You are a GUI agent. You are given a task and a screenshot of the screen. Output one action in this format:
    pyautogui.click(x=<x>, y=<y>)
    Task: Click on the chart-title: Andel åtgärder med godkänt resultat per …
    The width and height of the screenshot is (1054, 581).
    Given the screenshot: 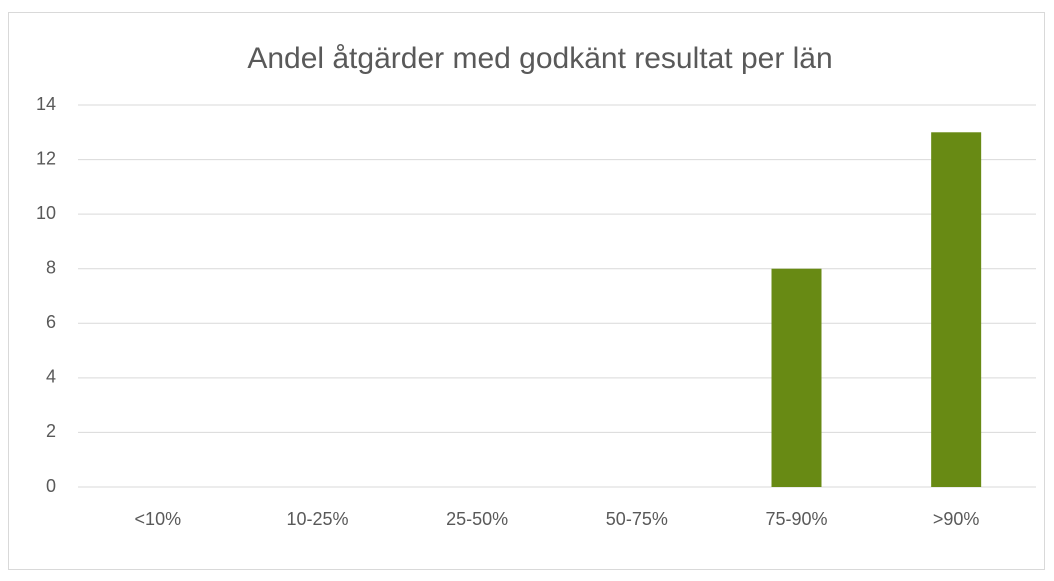 What is the action you would take?
    pyautogui.click(x=539, y=58)
    